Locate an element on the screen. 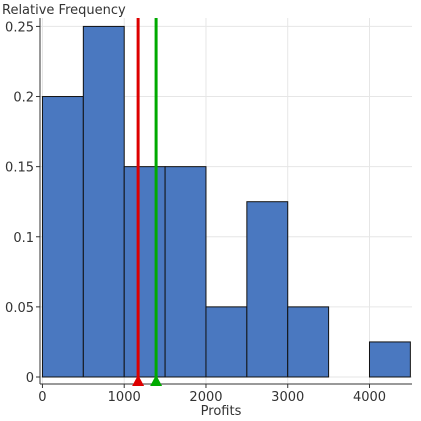 This screenshot has width=421, height=421. y-tick-label-3: 0.15 is located at coordinates (19, 168).